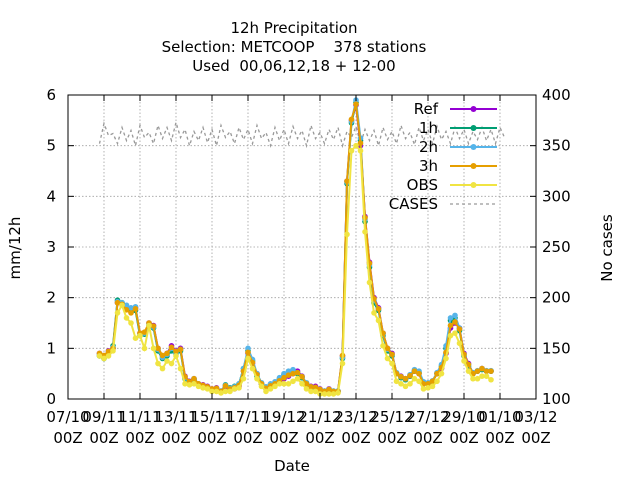 The image size is (640, 480). I want to click on legend-label: Ref, so click(426, 109).